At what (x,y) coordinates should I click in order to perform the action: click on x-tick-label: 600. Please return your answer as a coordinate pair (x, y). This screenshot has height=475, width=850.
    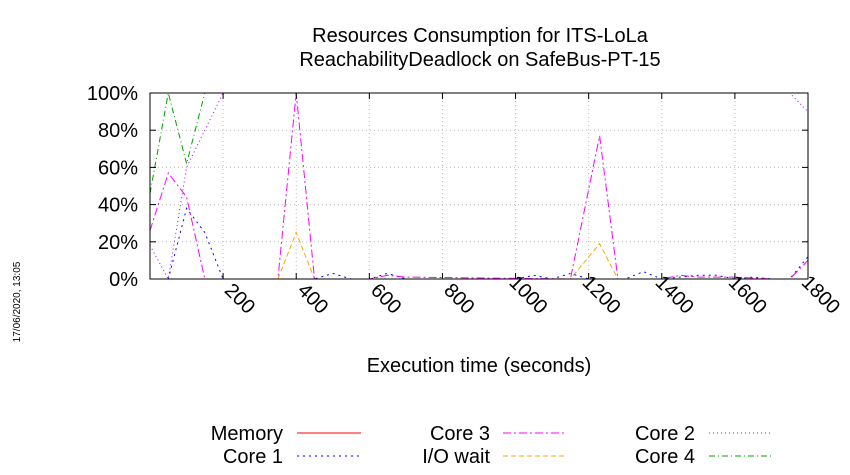
    Looking at the image, I should click on (385, 298).